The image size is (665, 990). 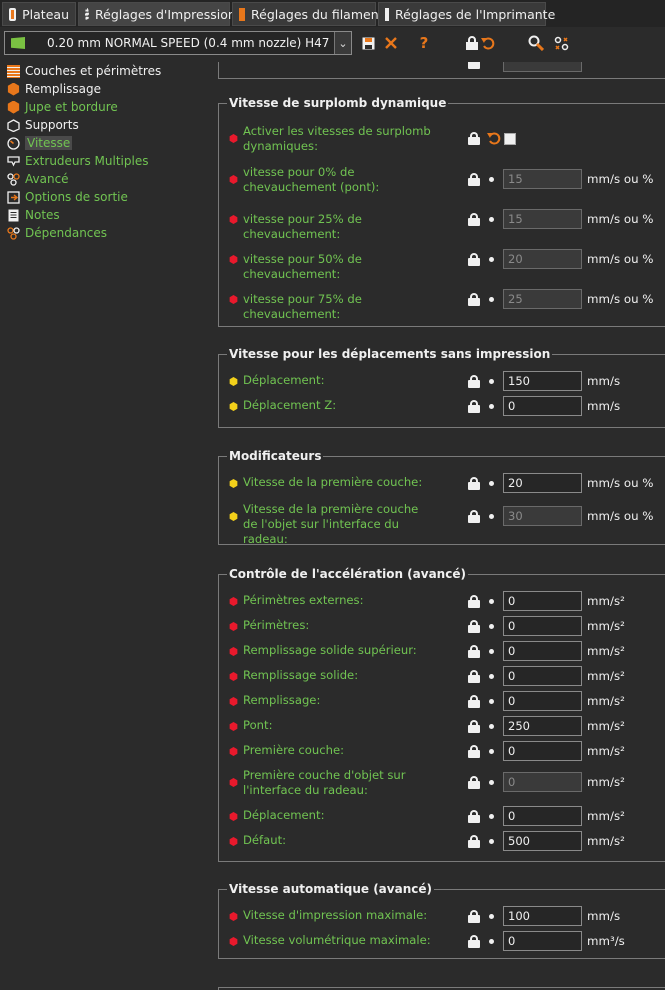 I want to click on sidebar-item-supports: Supports, so click(x=107, y=125).